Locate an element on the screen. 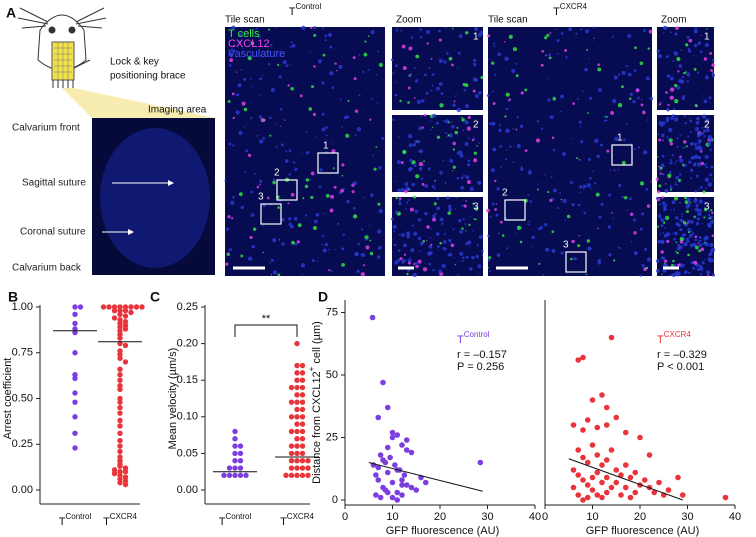 The width and height of the screenshot is (756, 537). y-tick-label: 0.75 is located at coordinates (22, 353).